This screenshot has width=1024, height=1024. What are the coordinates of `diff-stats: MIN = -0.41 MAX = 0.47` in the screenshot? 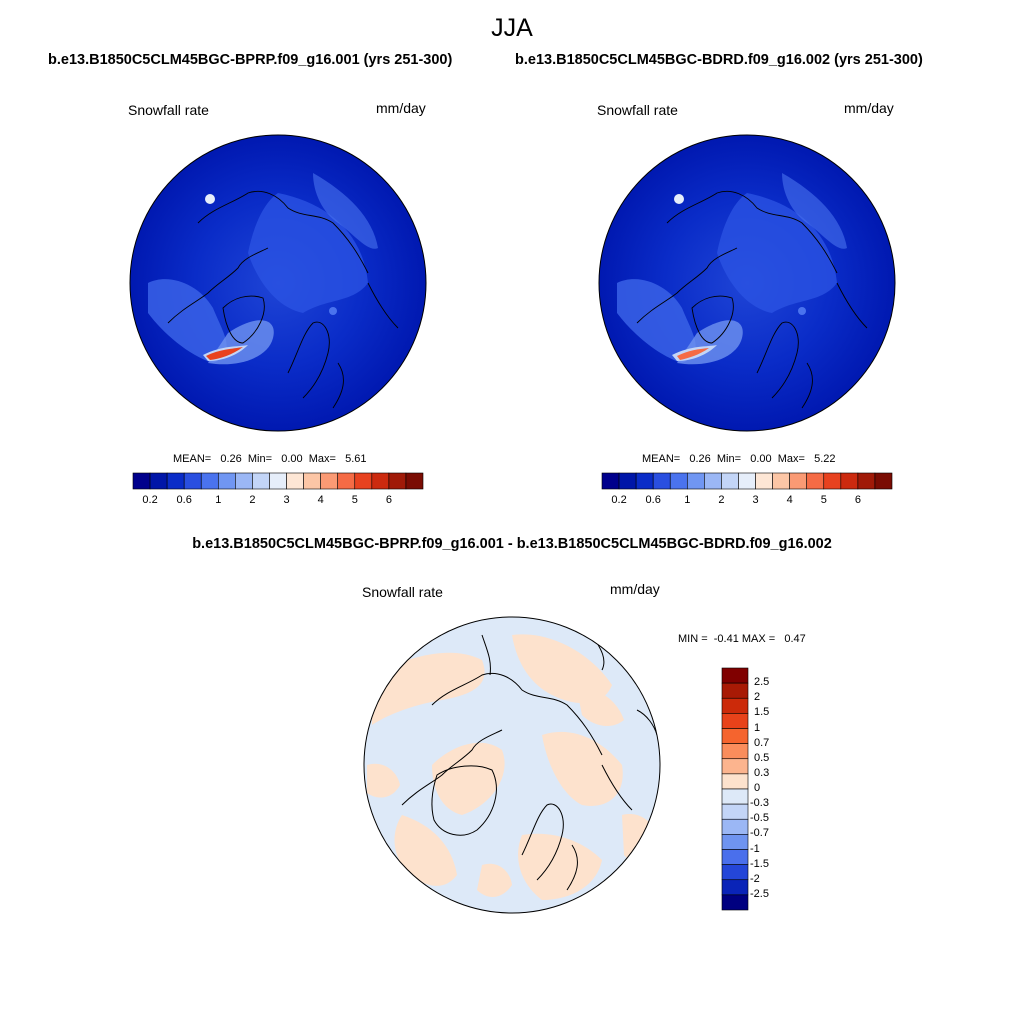 It's located at (742, 639).